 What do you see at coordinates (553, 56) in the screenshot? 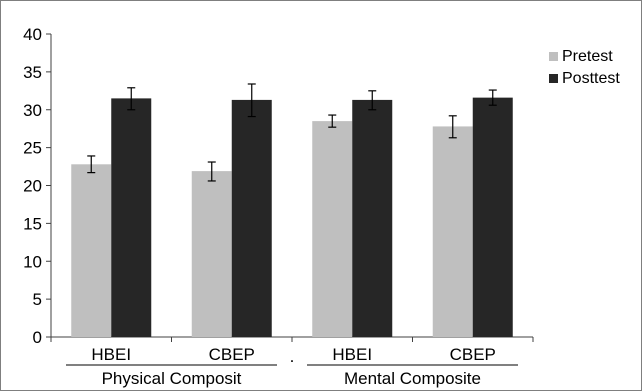
I see `legend-swatch-pretest` at bounding box center [553, 56].